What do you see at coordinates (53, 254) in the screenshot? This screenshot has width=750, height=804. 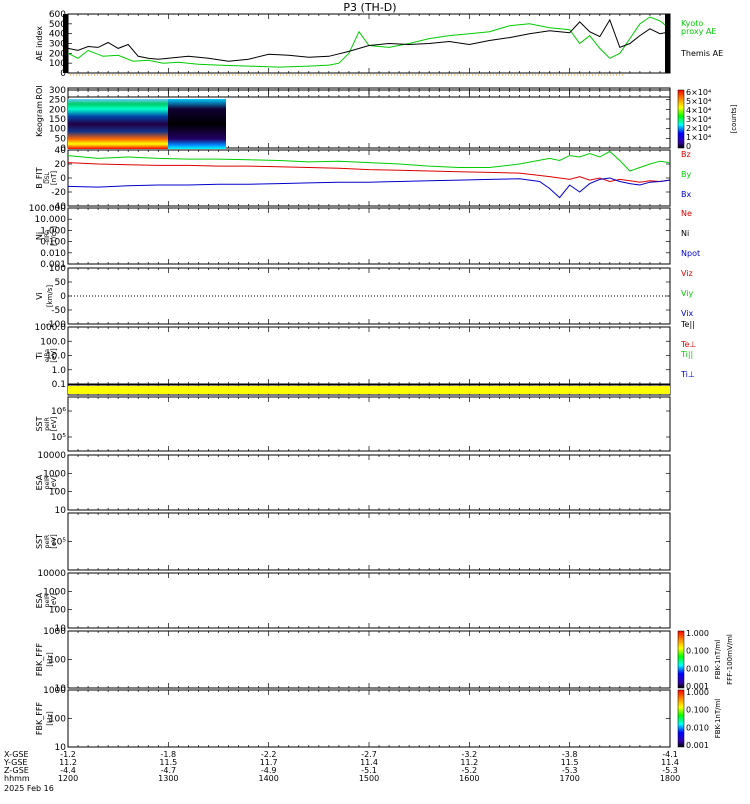 I see `y-tick-label: 0.010` at bounding box center [53, 254].